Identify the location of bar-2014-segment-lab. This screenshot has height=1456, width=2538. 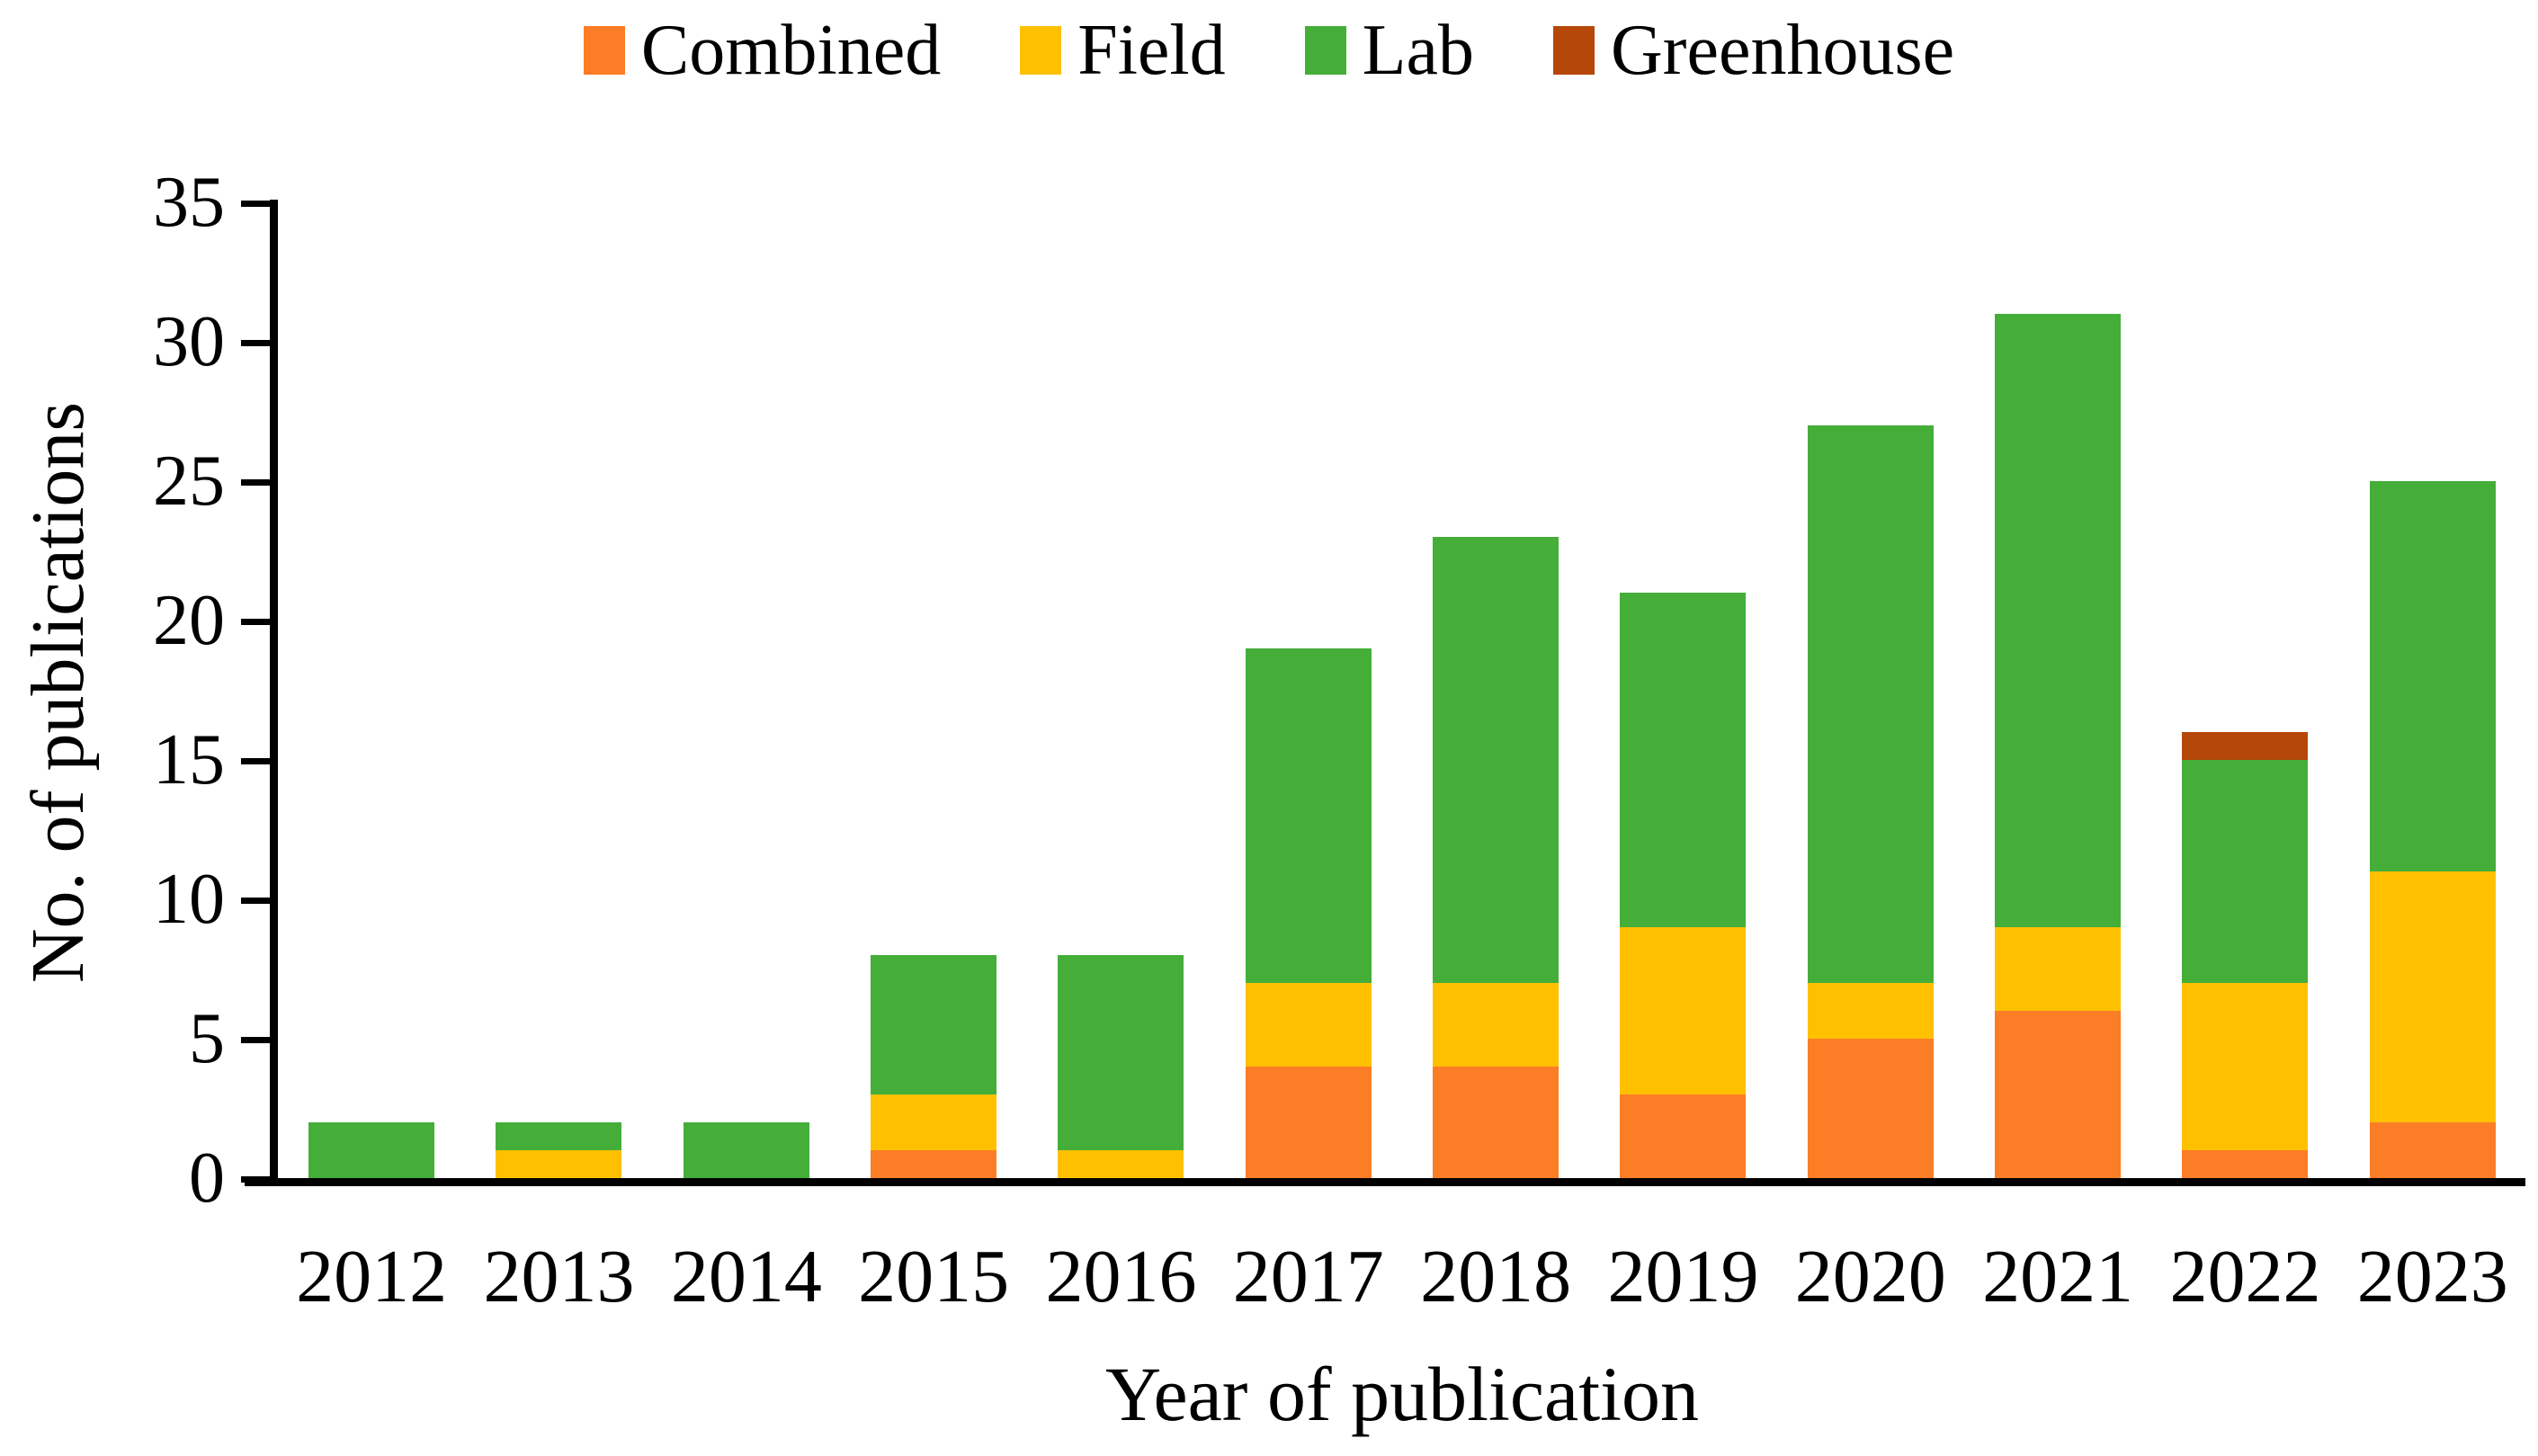
(746, 1150).